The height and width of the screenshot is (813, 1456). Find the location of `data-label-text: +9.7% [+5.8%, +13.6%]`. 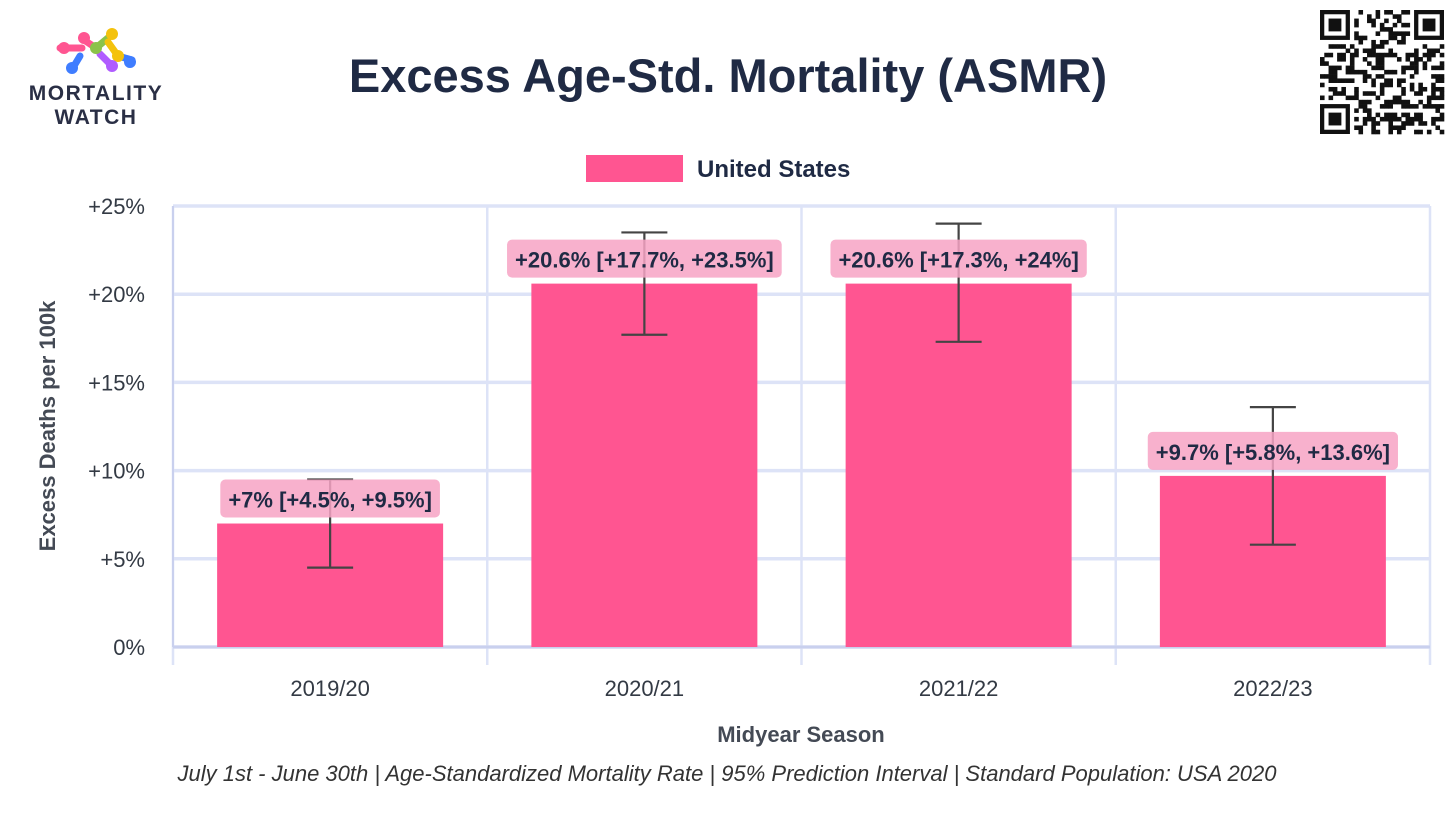

data-label-text: +9.7% [+5.8%, +13.6%] is located at coordinates (1273, 452).